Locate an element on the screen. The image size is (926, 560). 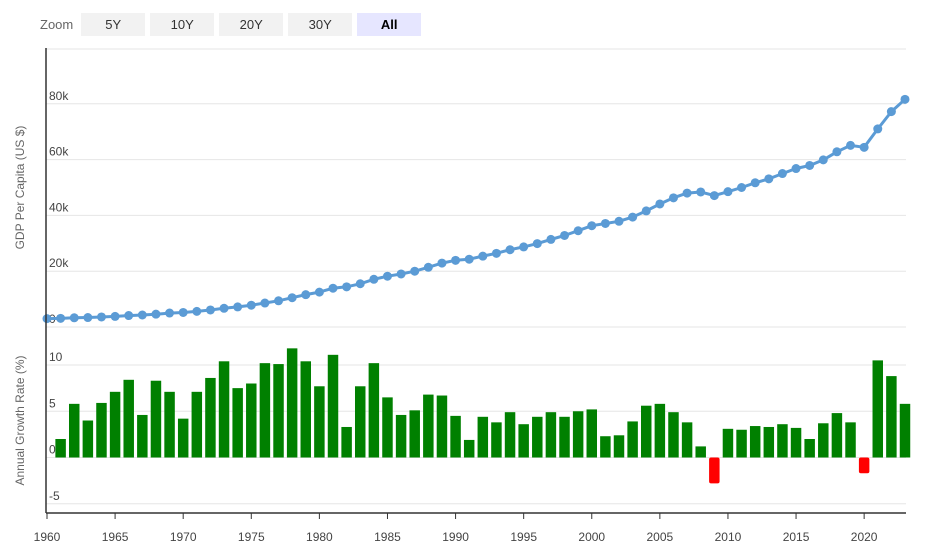
zoom-30y-button: 30Y is located at coordinates (320, 24).